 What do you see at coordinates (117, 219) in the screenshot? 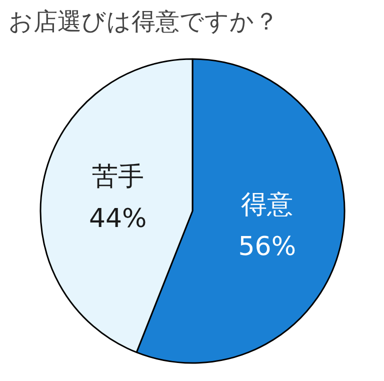
I see `data-label: 44%` at bounding box center [117, 219].